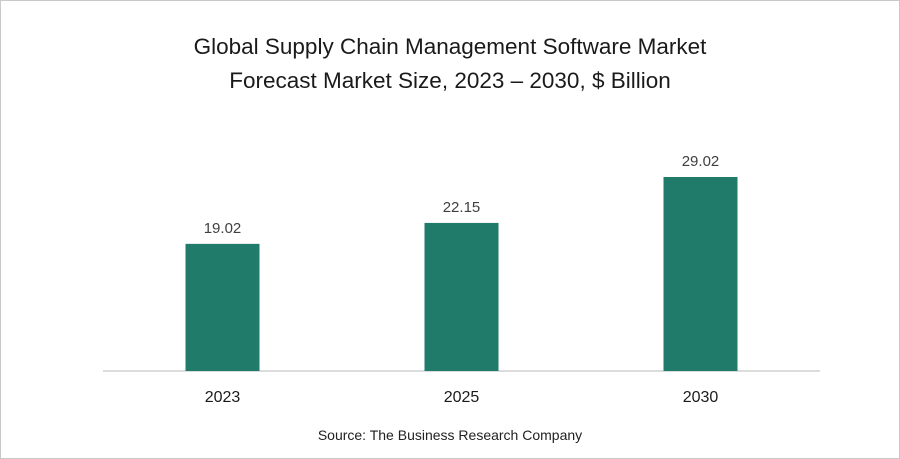 This screenshot has width=900, height=459. What do you see at coordinates (701, 397) in the screenshot?
I see `category-label-2030: 2030` at bounding box center [701, 397].